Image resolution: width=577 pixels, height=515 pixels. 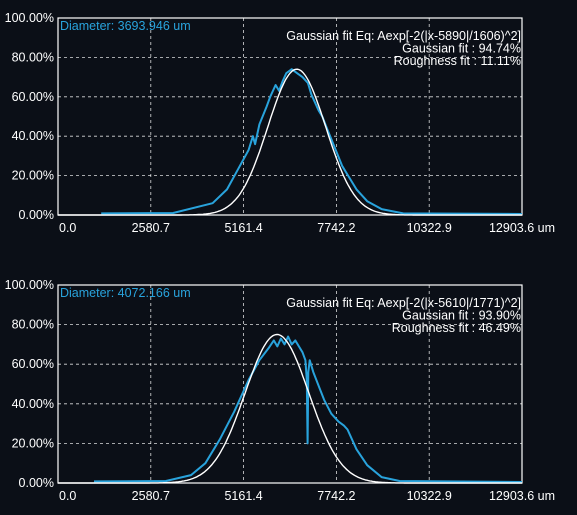 What do you see at coordinates (461, 49) in the screenshot?
I see `gaussian-fit-label: Gaussian fit : 94.74%` at bounding box center [461, 49].